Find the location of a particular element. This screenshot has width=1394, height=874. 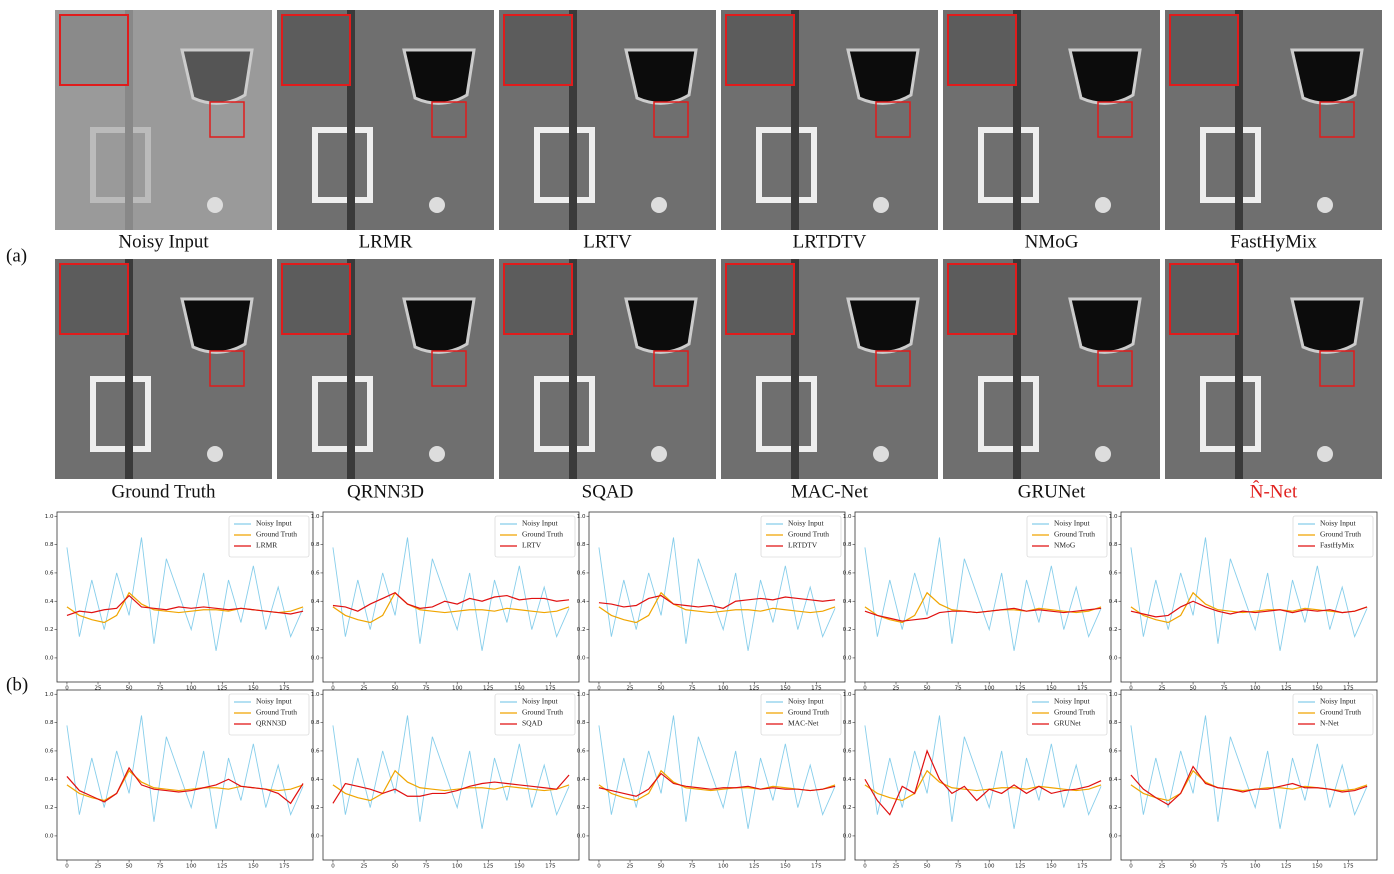

y-tick-label: 0.2 is located at coordinates (315, 808).